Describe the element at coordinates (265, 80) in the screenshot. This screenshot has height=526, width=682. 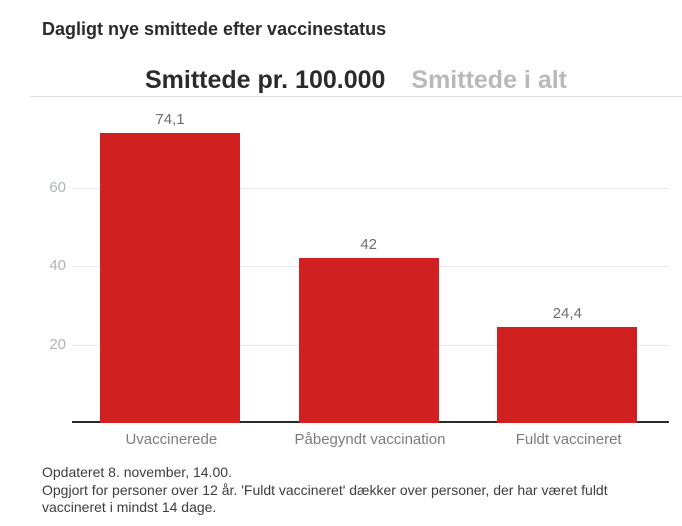
I see `tab-smittede-pr-100000: Smittede pr. 100.000` at that location.